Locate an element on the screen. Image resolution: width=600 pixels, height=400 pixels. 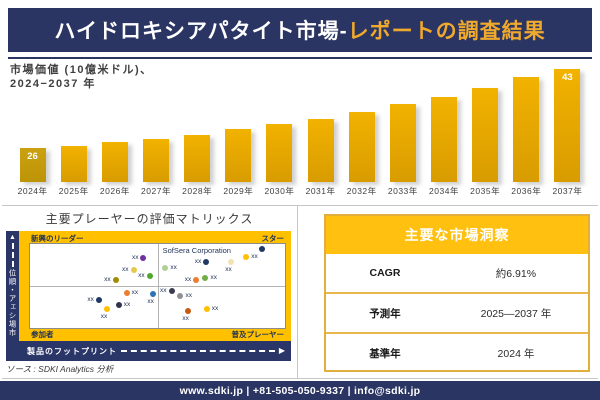
bar-value-label-2037年: 43 is located at coordinates (567, 77).